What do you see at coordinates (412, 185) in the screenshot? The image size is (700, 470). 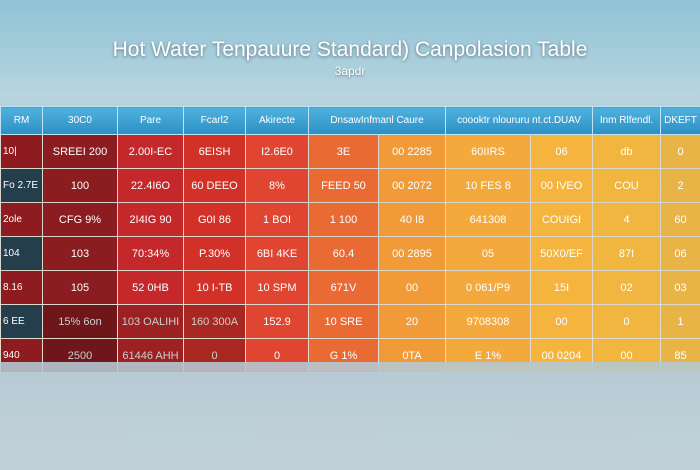 I see `table-cell: 00 2072` at bounding box center [412, 185].